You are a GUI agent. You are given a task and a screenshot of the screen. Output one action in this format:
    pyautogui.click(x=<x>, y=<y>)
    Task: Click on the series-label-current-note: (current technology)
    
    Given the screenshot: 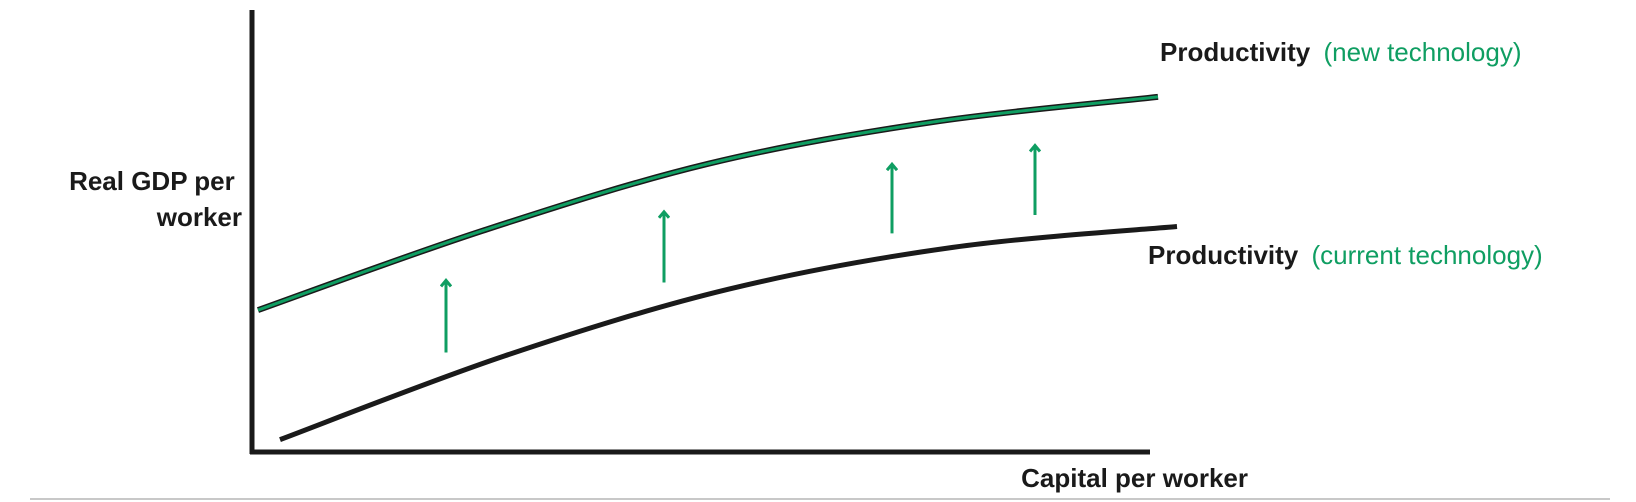 What is the action you would take?
    pyautogui.click(x=1426, y=255)
    